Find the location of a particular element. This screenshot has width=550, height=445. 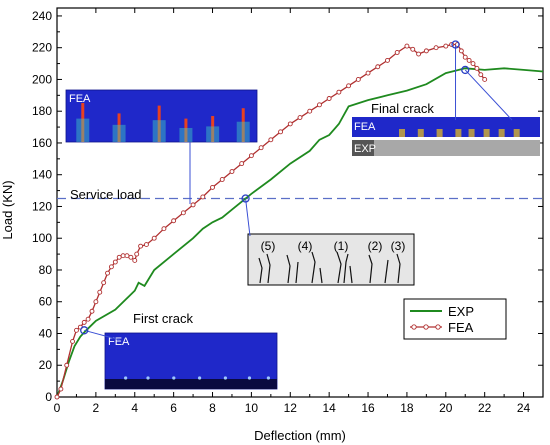

x-tick-label: 4 is located at coordinates (134, 408).